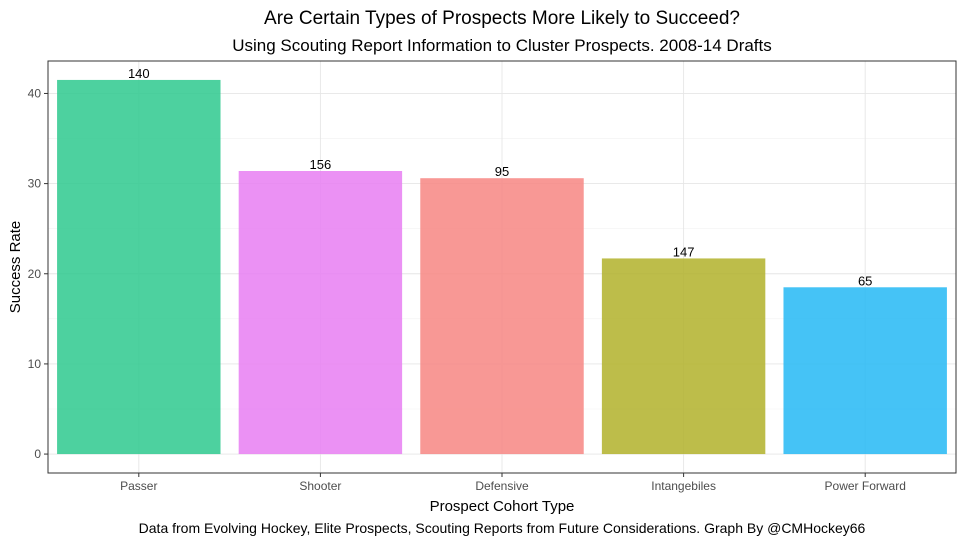 This screenshot has width=964, height=543. I want to click on bar-value-label: 147, so click(684, 251).